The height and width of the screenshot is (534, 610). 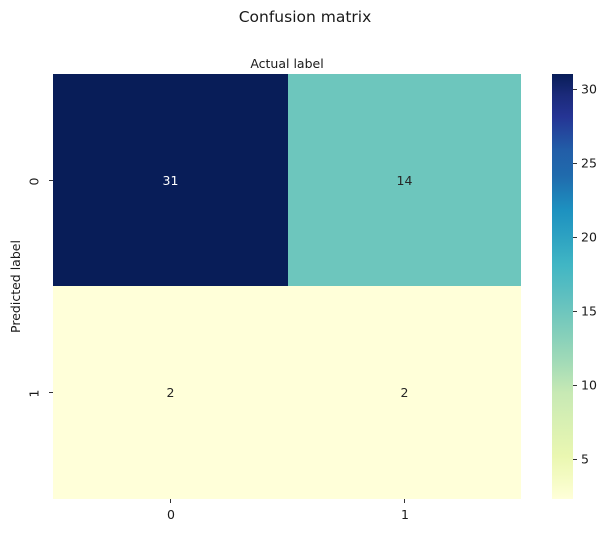 What do you see at coordinates (589, 385) in the screenshot?
I see `colorbar-tick-label: 10` at bounding box center [589, 385].